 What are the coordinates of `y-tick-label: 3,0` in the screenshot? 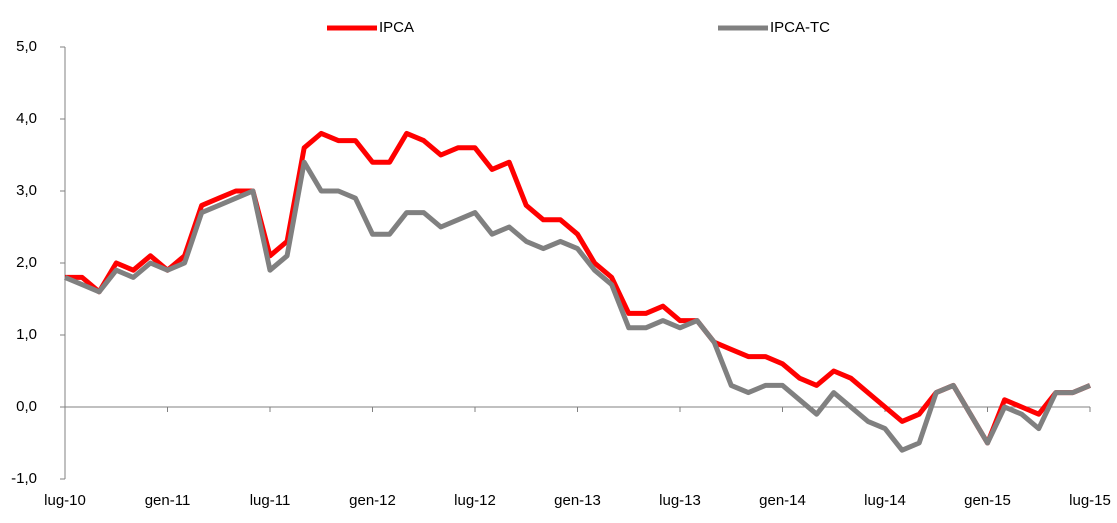 It's located at (26, 190).